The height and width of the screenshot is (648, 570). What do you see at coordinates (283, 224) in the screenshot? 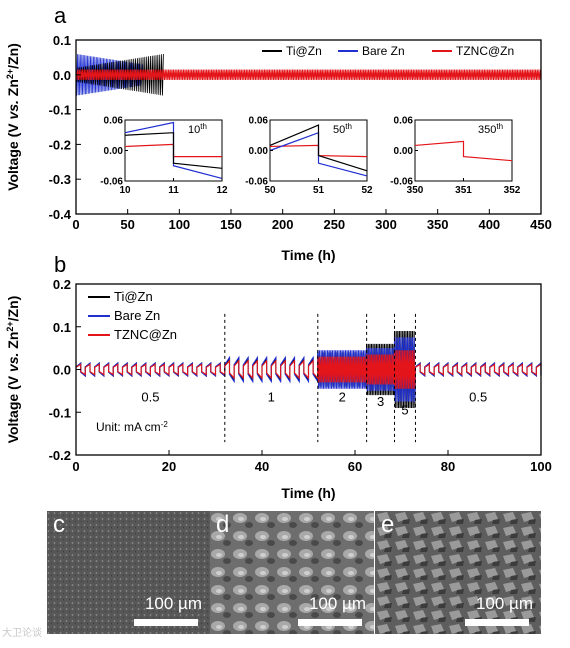
I see `x-tick-label-a-4: 200` at bounding box center [283, 224].